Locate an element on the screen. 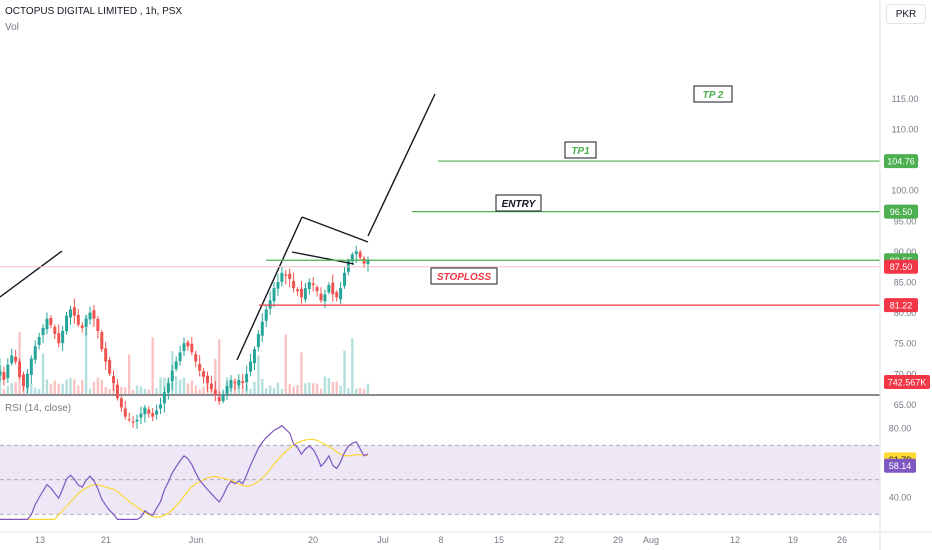 This screenshot has height=550, width=932. price-tick-label: 75.00 is located at coordinates (905, 344).